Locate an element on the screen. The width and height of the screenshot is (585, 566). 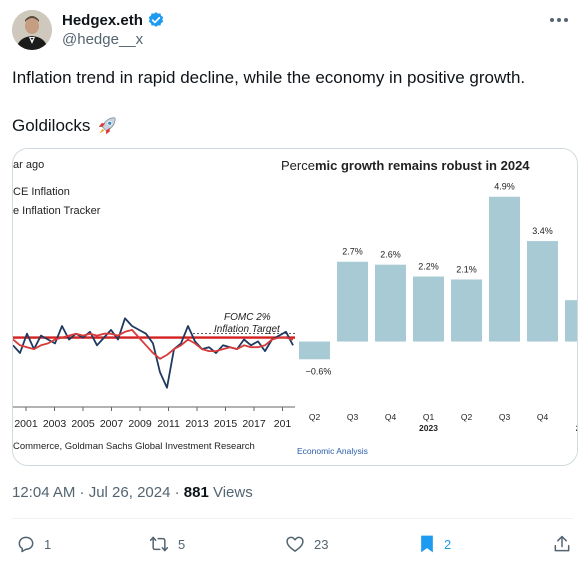
avatar is located at coordinates (32, 30).